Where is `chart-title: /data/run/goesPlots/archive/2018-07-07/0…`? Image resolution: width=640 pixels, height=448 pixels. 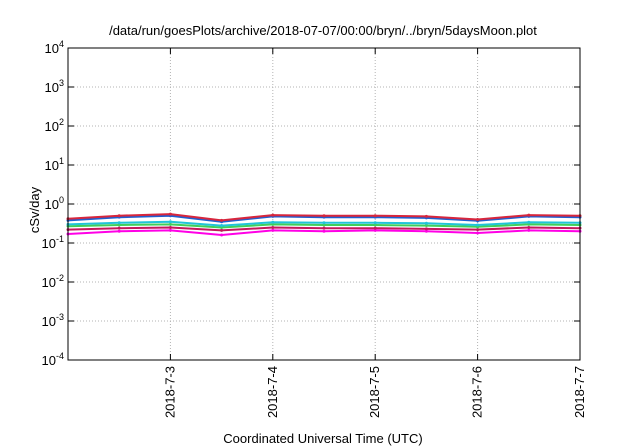
chart-title: /data/run/goesPlots/archive/2018-07-07/0… is located at coordinates (323, 30).